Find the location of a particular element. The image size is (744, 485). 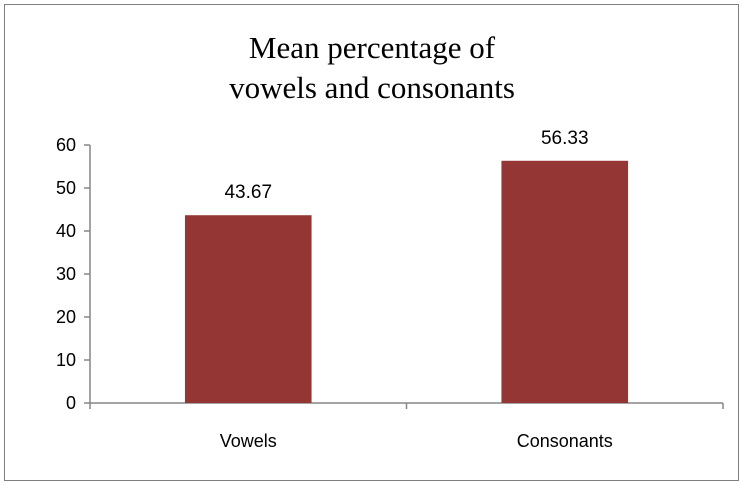

y-tick-label: 60 is located at coordinates (66, 145).